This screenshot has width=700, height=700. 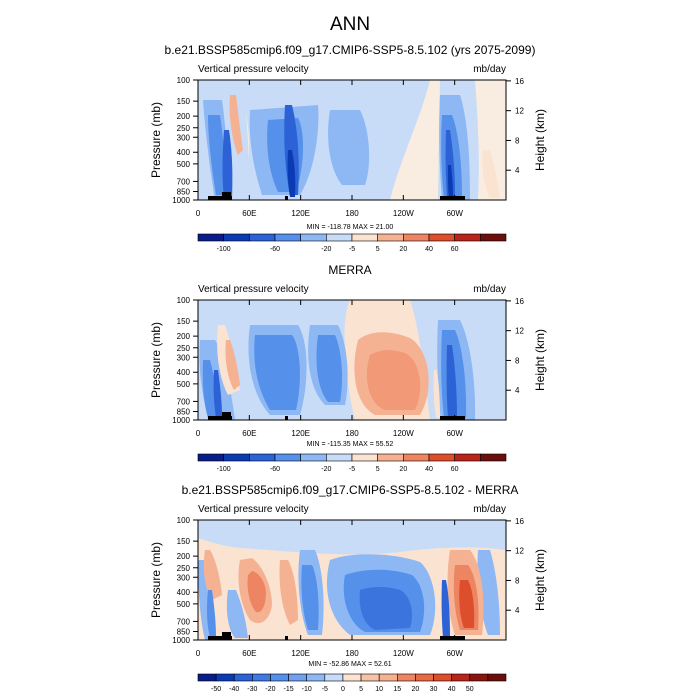 What do you see at coordinates (184, 632) in the screenshot?
I see `y-tick-label: 850` at bounding box center [184, 632].